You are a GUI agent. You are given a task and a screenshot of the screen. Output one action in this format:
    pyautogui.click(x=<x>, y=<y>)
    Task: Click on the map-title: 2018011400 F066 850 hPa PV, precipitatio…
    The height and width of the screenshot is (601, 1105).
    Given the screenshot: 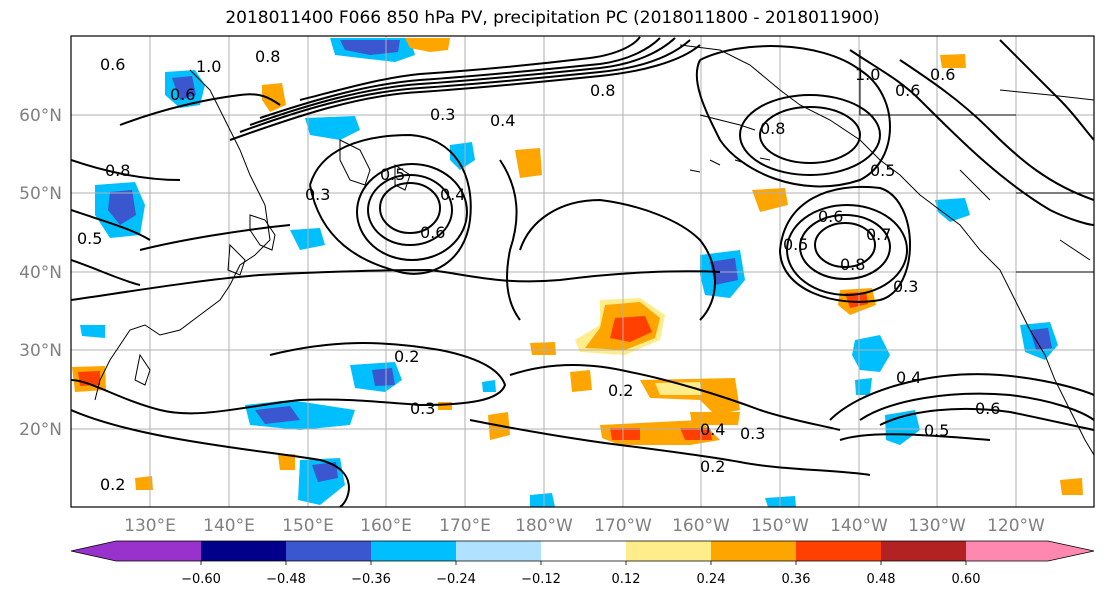 What is the action you would take?
    pyautogui.click(x=552, y=18)
    